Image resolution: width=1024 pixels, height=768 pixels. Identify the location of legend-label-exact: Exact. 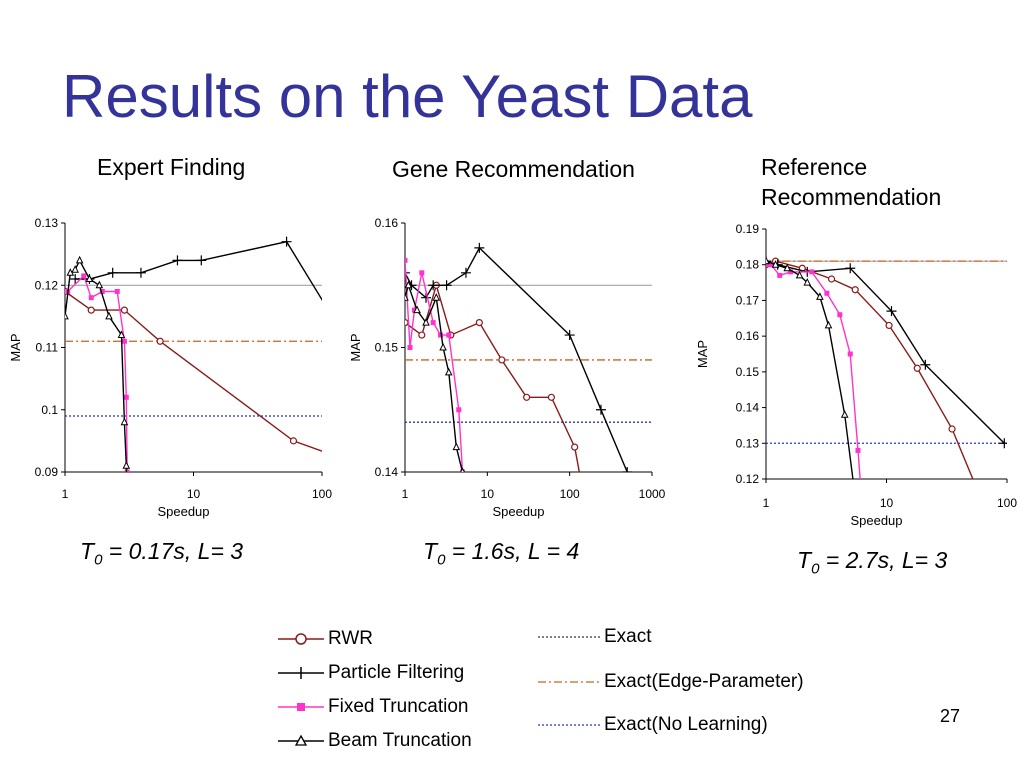
(628, 636).